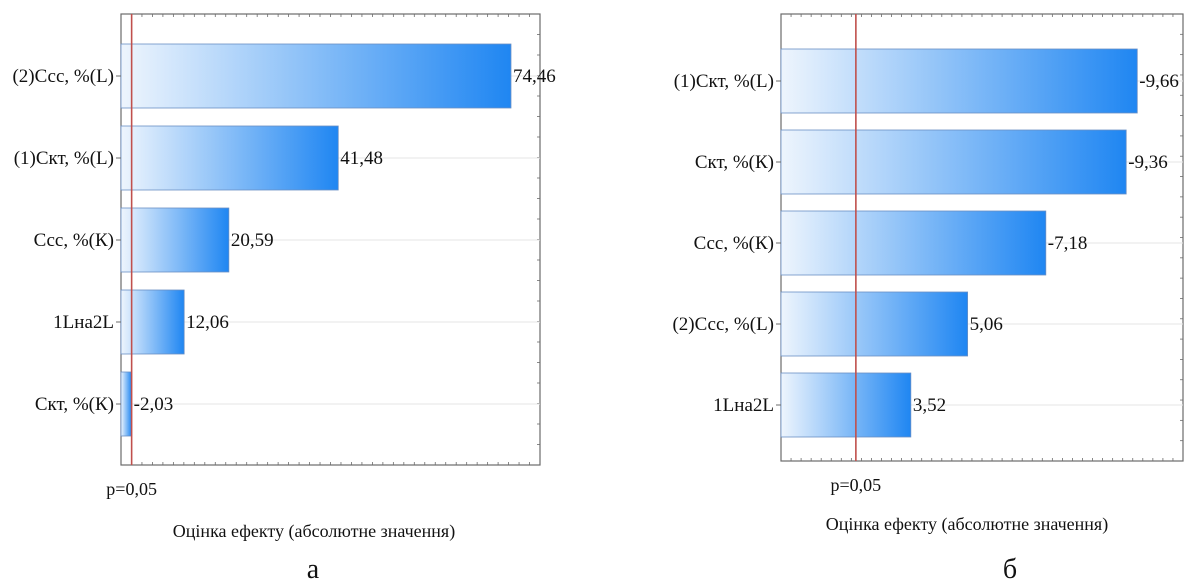 This screenshot has height=588, width=1186. I want to click on panel-label: а, so click(313, 568).